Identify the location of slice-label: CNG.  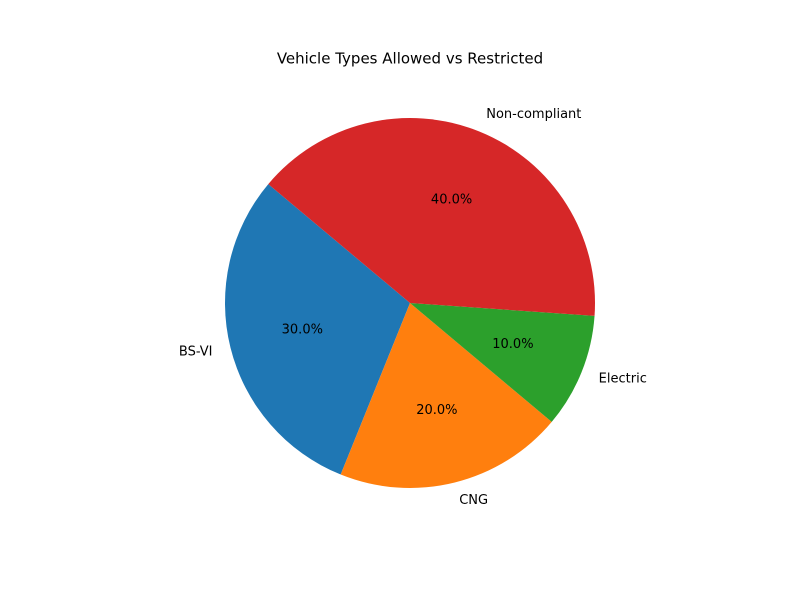
(473, 500).